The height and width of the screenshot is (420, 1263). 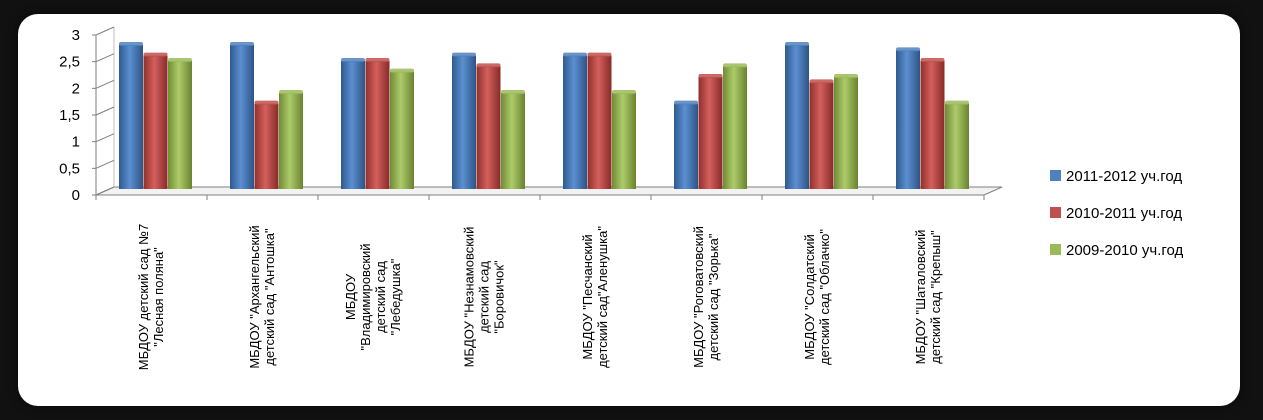 I want to click on category-label-line: МБДОУ "Солдатский, so click(x=809, y=296).